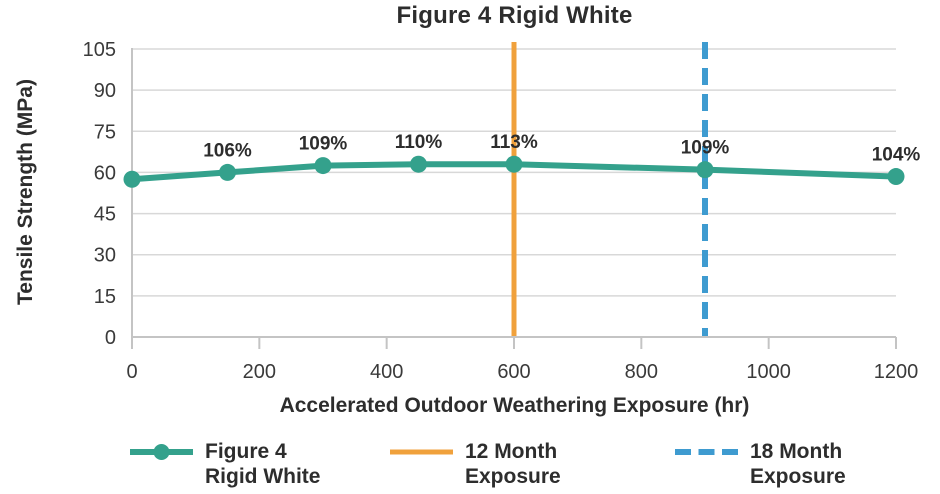 Image resolution: width=940 pixels, height=494 pixels. I want to click on data-point-marker-300hr, so click(323, 166).